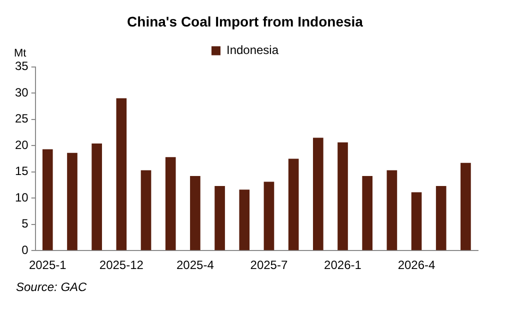  I want to click on x-tick-label: 2025-12, so click(121, 265).